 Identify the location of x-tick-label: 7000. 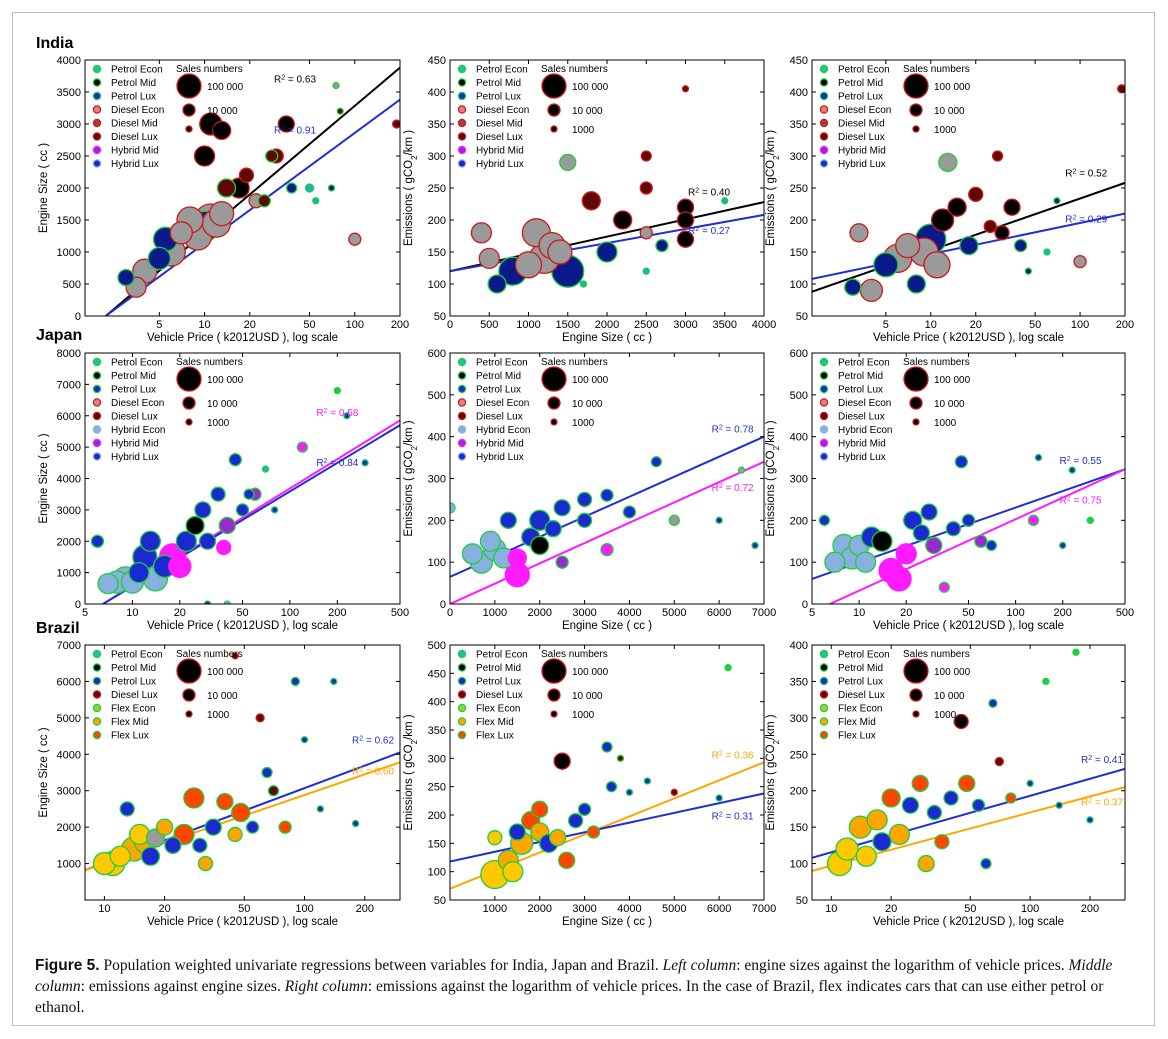
(764, 613).